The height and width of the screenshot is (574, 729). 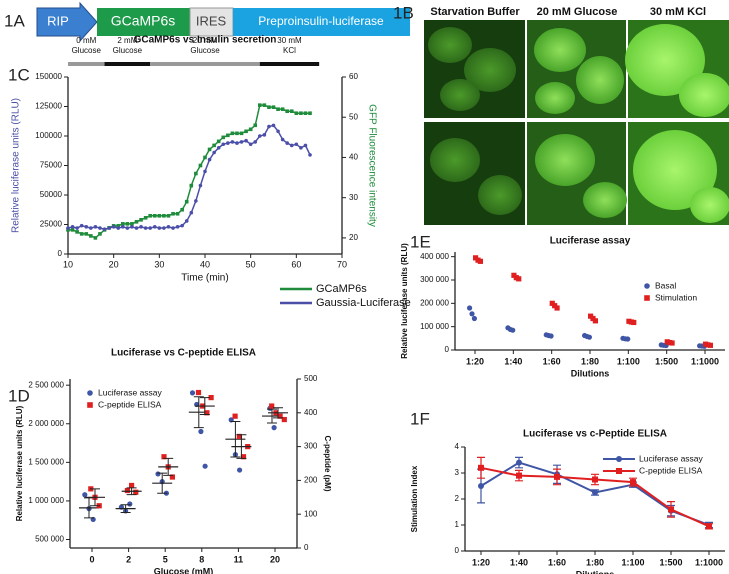 What do you see at coordinates (678, 12) in the screenshot?
I see `image-header: 30 mM KCl` at bounding box center [678, 12].